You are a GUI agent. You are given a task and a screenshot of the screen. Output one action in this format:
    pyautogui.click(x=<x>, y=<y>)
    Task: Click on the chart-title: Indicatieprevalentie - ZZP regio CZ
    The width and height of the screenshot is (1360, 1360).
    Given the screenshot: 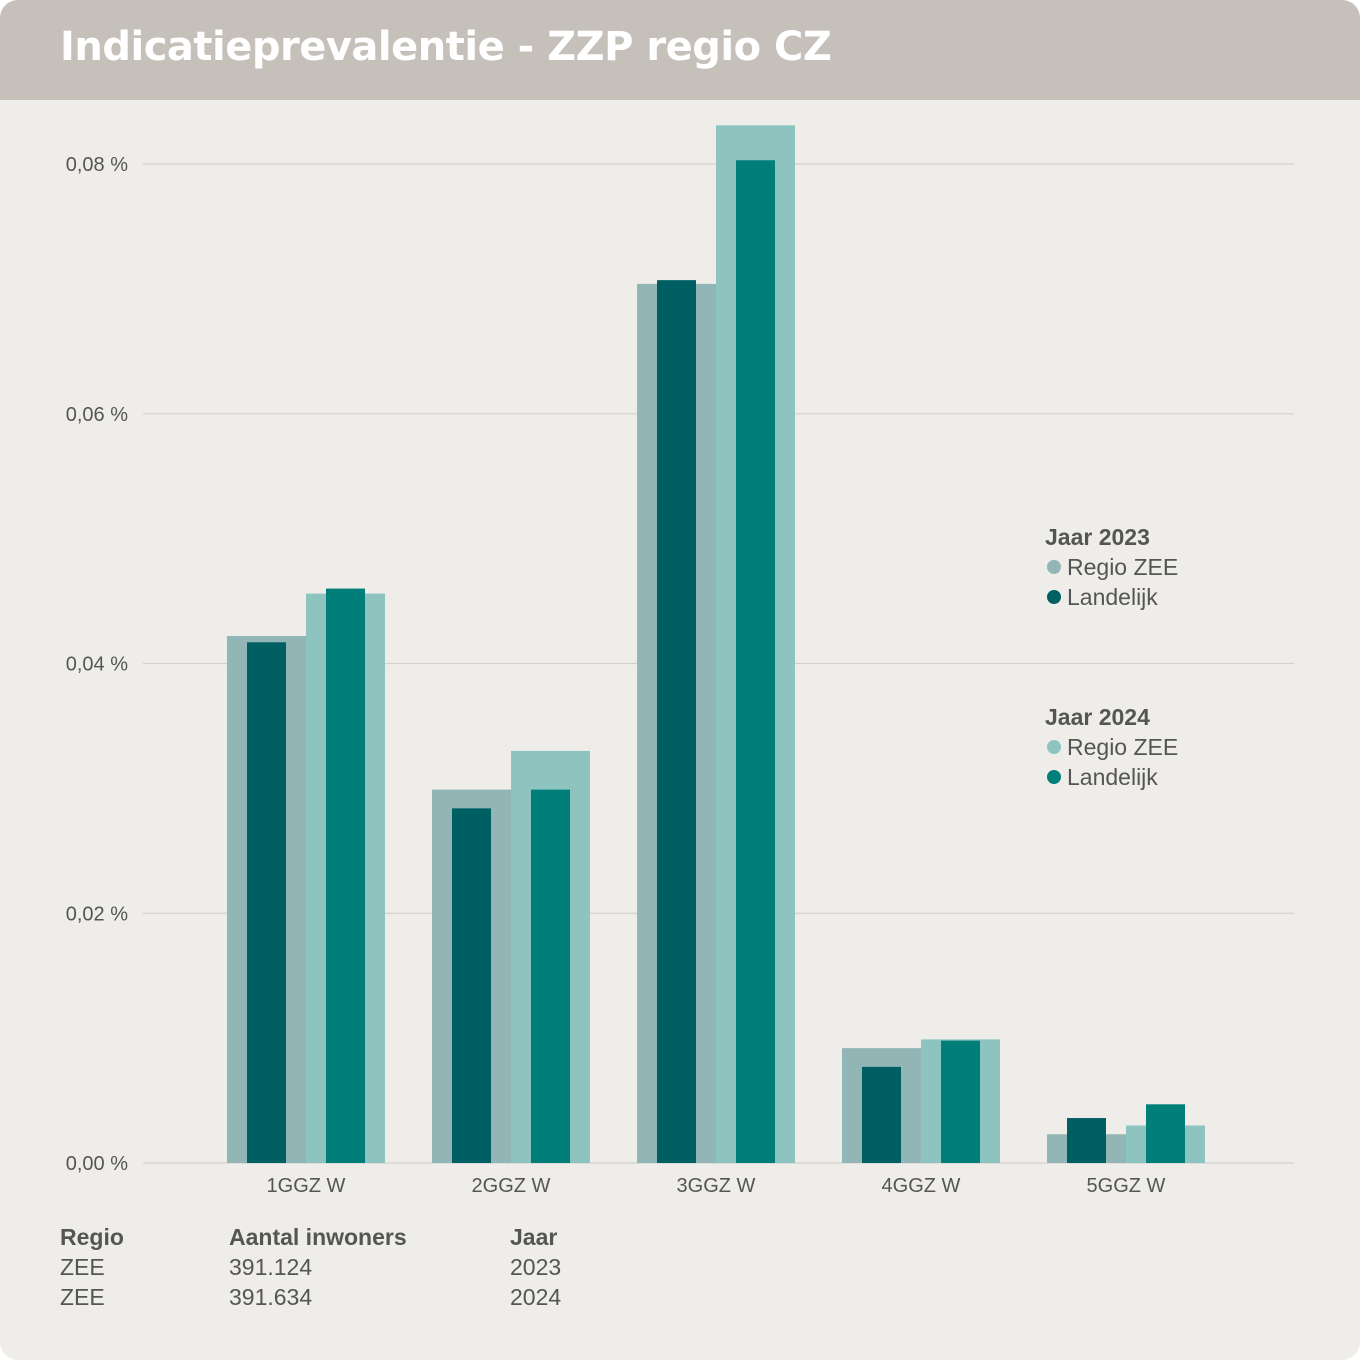 What is the action you would take?
    pyautogui.click(x=446, y=47)
    